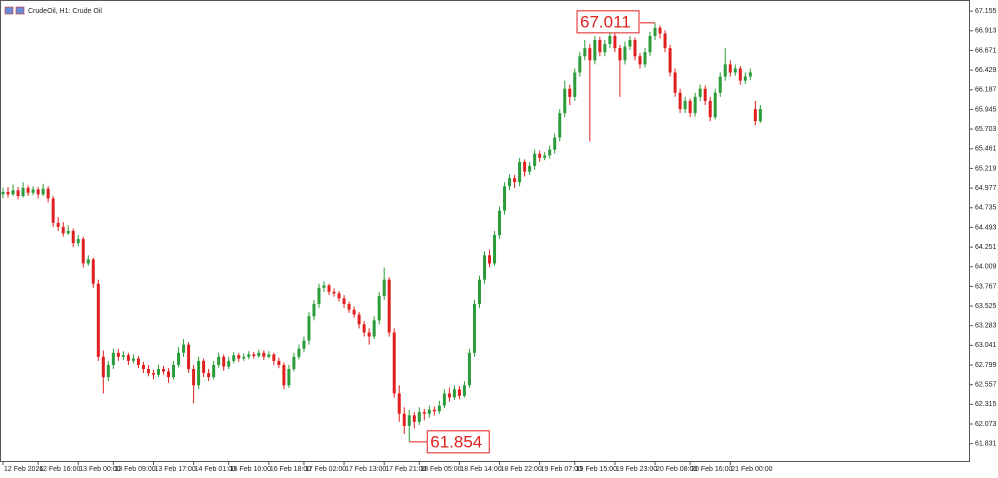 Image resolution: width=998 pixels, height=478 pixels. What do you see at coordinates (456, 441) in the screenshot?
I see `low-label: 61.854` at bounding box center [456, 441].